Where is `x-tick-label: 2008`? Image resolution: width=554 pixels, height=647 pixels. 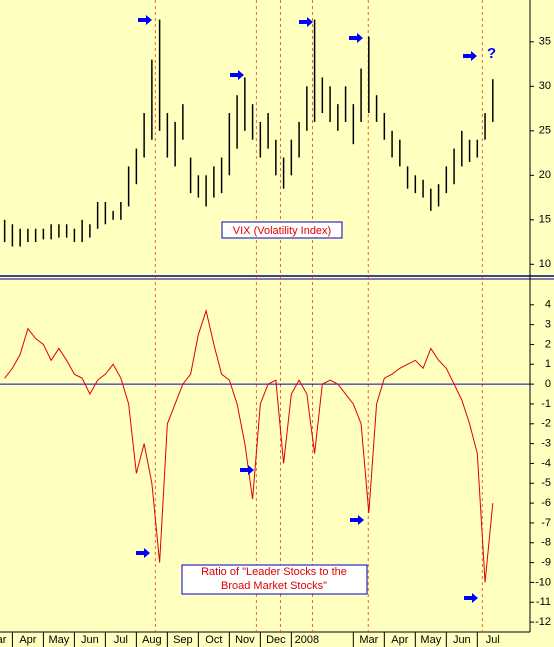
x-tick-label: 2008 is located at coordinates (307, 640).